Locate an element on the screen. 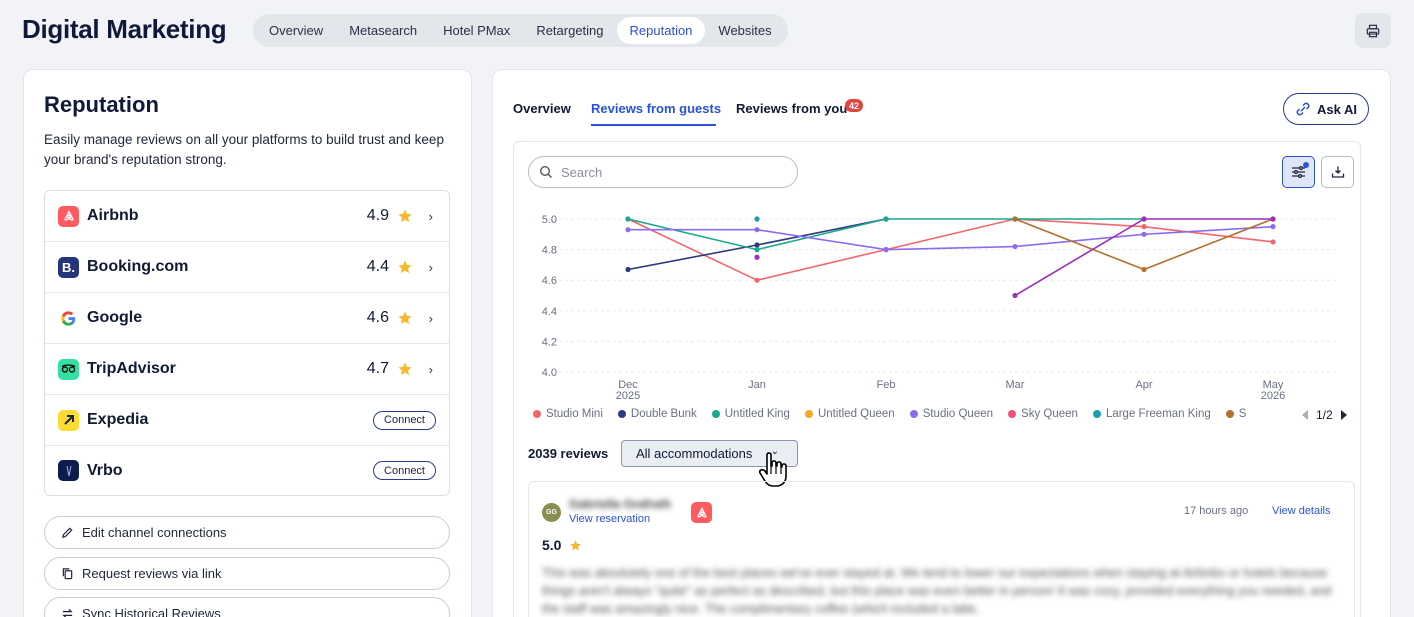 The image size is (1414, 617). tab-websites: Websites is located at coordinates (745, 30).